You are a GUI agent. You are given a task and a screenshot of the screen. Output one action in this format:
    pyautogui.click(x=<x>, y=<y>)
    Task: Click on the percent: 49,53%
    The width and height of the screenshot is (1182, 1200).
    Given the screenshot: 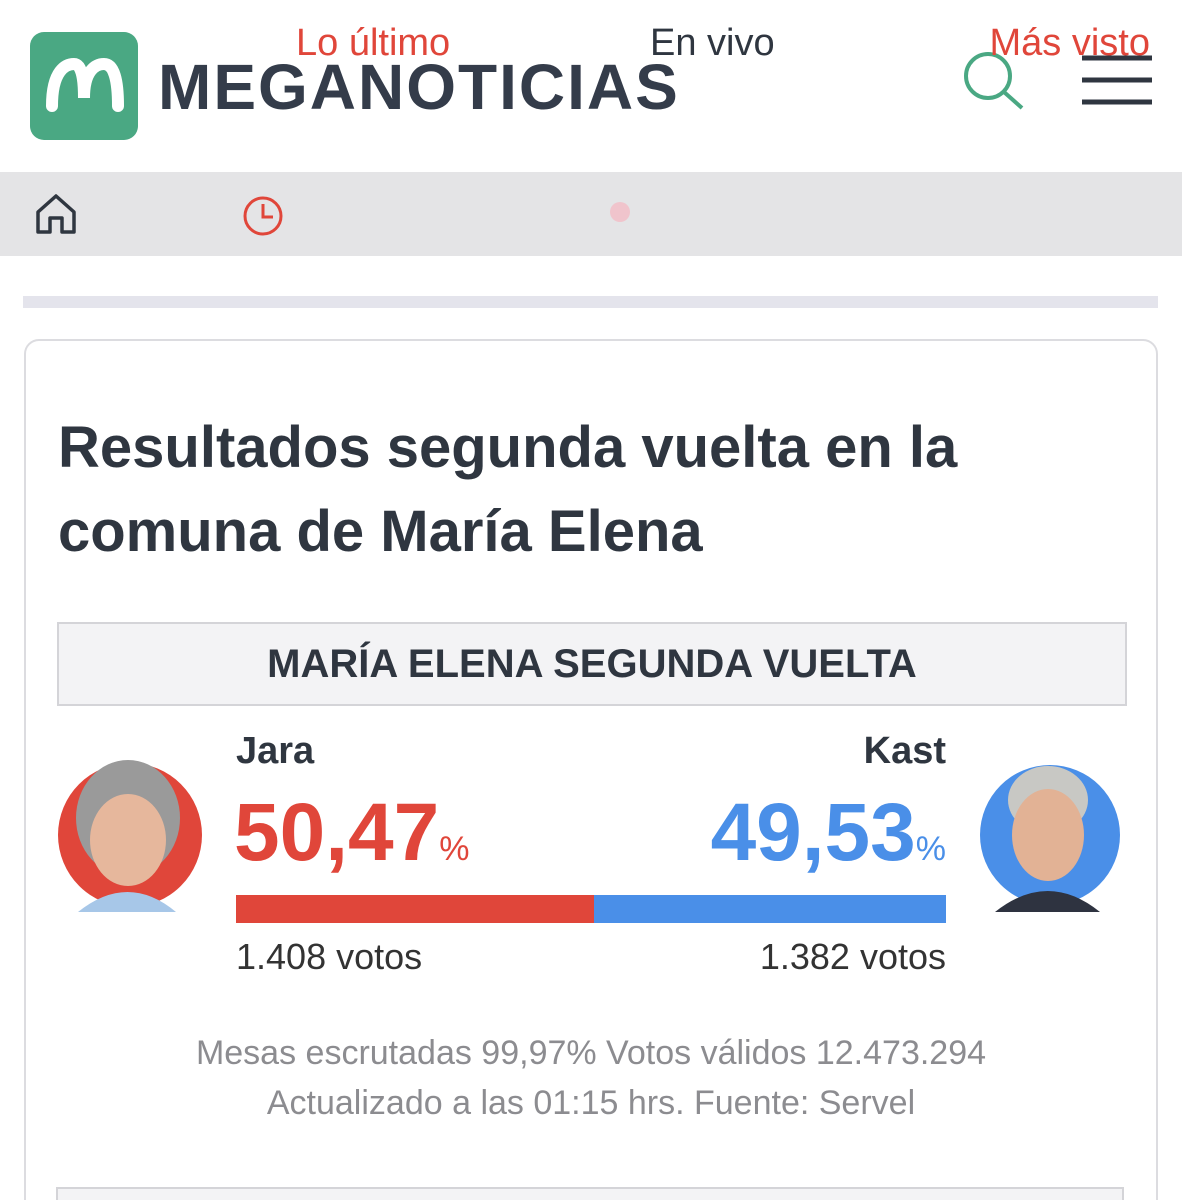 What is the action you would take?
    pyautogui.click(x=828, y=833)
    